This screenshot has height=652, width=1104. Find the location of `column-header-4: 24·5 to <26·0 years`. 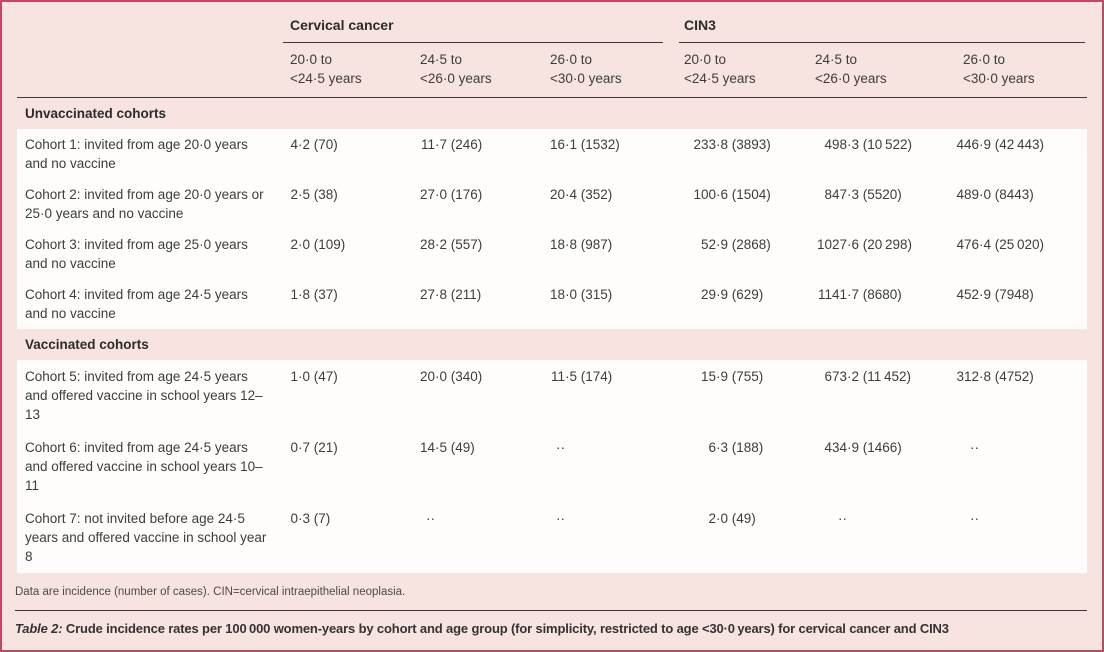

column-header-4: 24·5 to <26·0 years is located at coordinates (860, 69).